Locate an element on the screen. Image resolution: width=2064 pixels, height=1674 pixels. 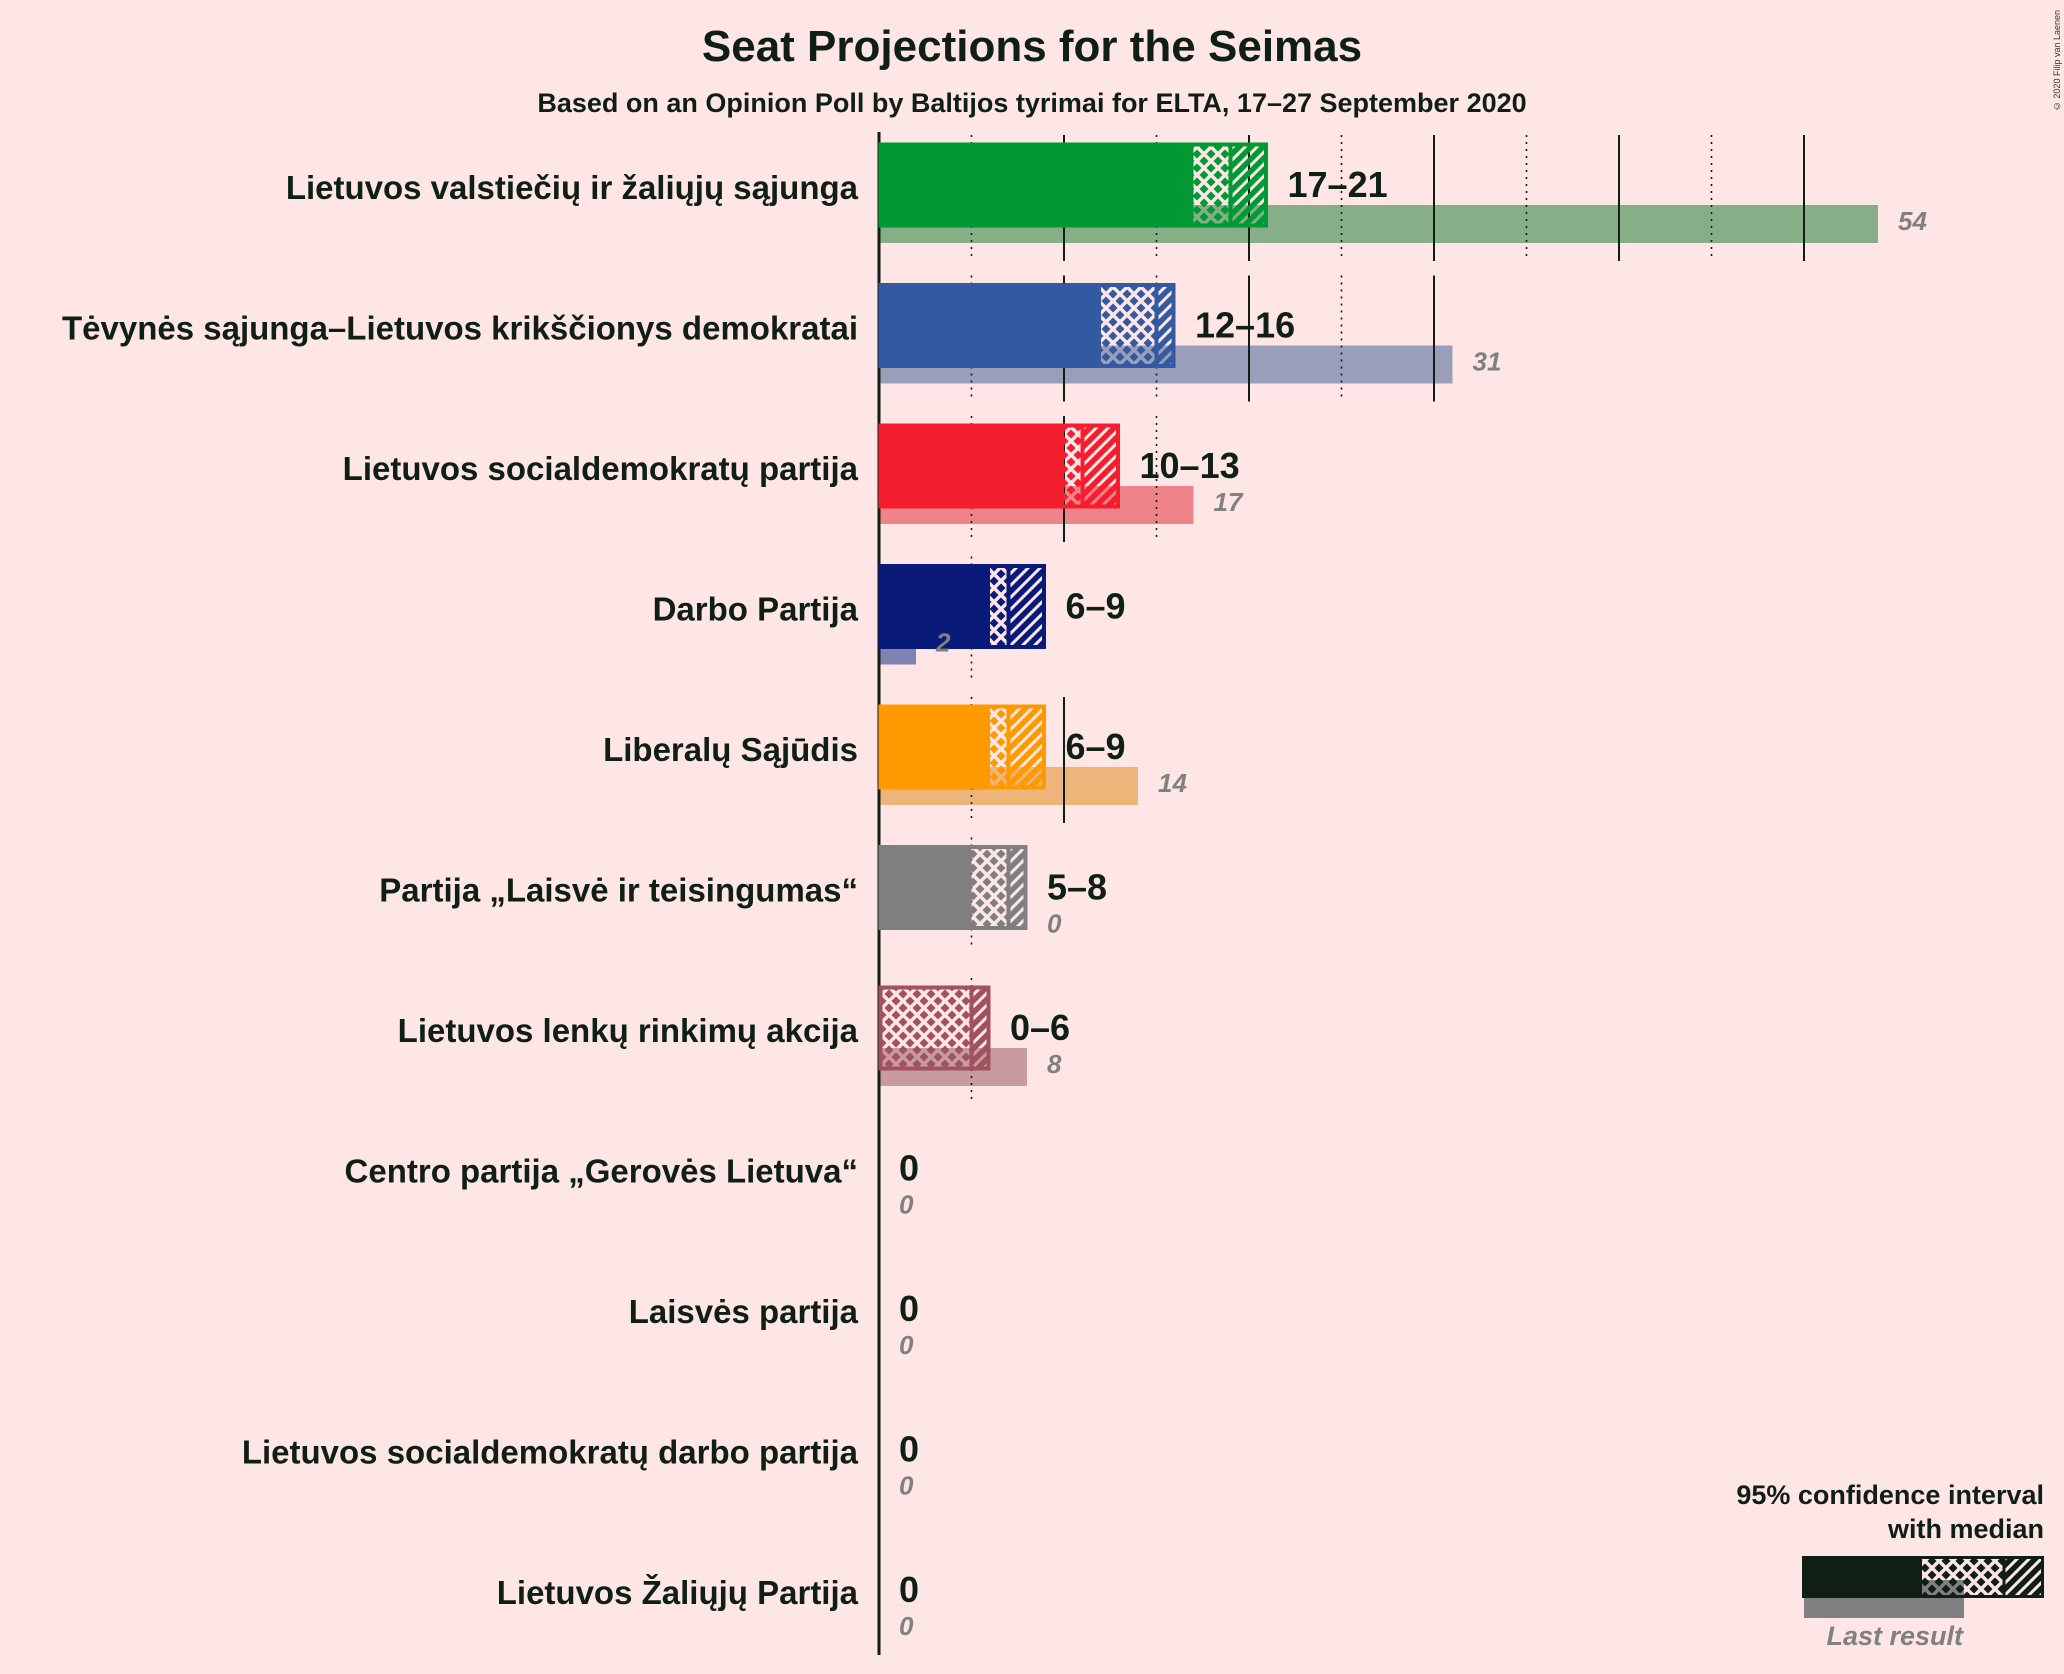
last-result-label: 17 is located at coordinates (1229, 502).